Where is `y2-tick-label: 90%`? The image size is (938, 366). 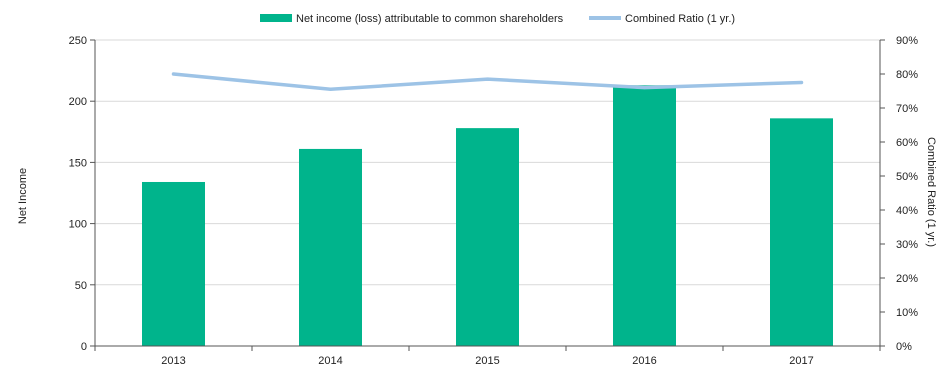
y2-tick-label: 90% is located at coordinates (907, 41).